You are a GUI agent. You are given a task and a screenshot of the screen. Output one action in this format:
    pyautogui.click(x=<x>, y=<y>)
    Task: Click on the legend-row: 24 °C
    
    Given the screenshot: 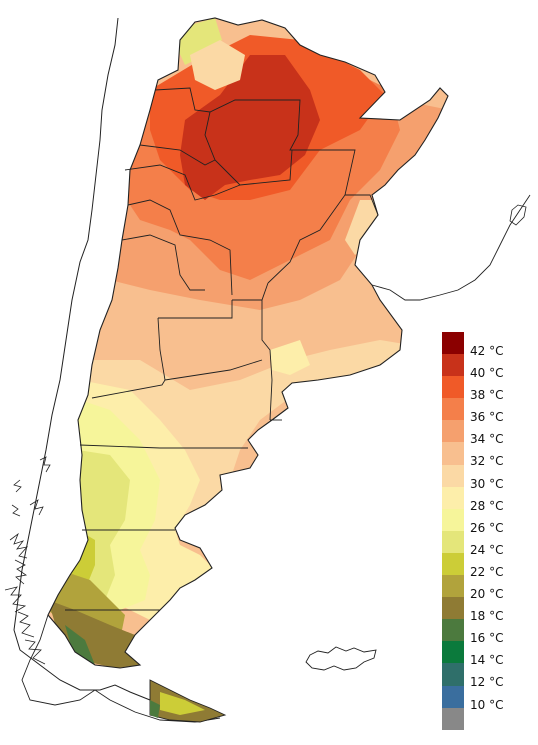 What is the action you would take?
    pyautogui.click(x=487, y=543)
    